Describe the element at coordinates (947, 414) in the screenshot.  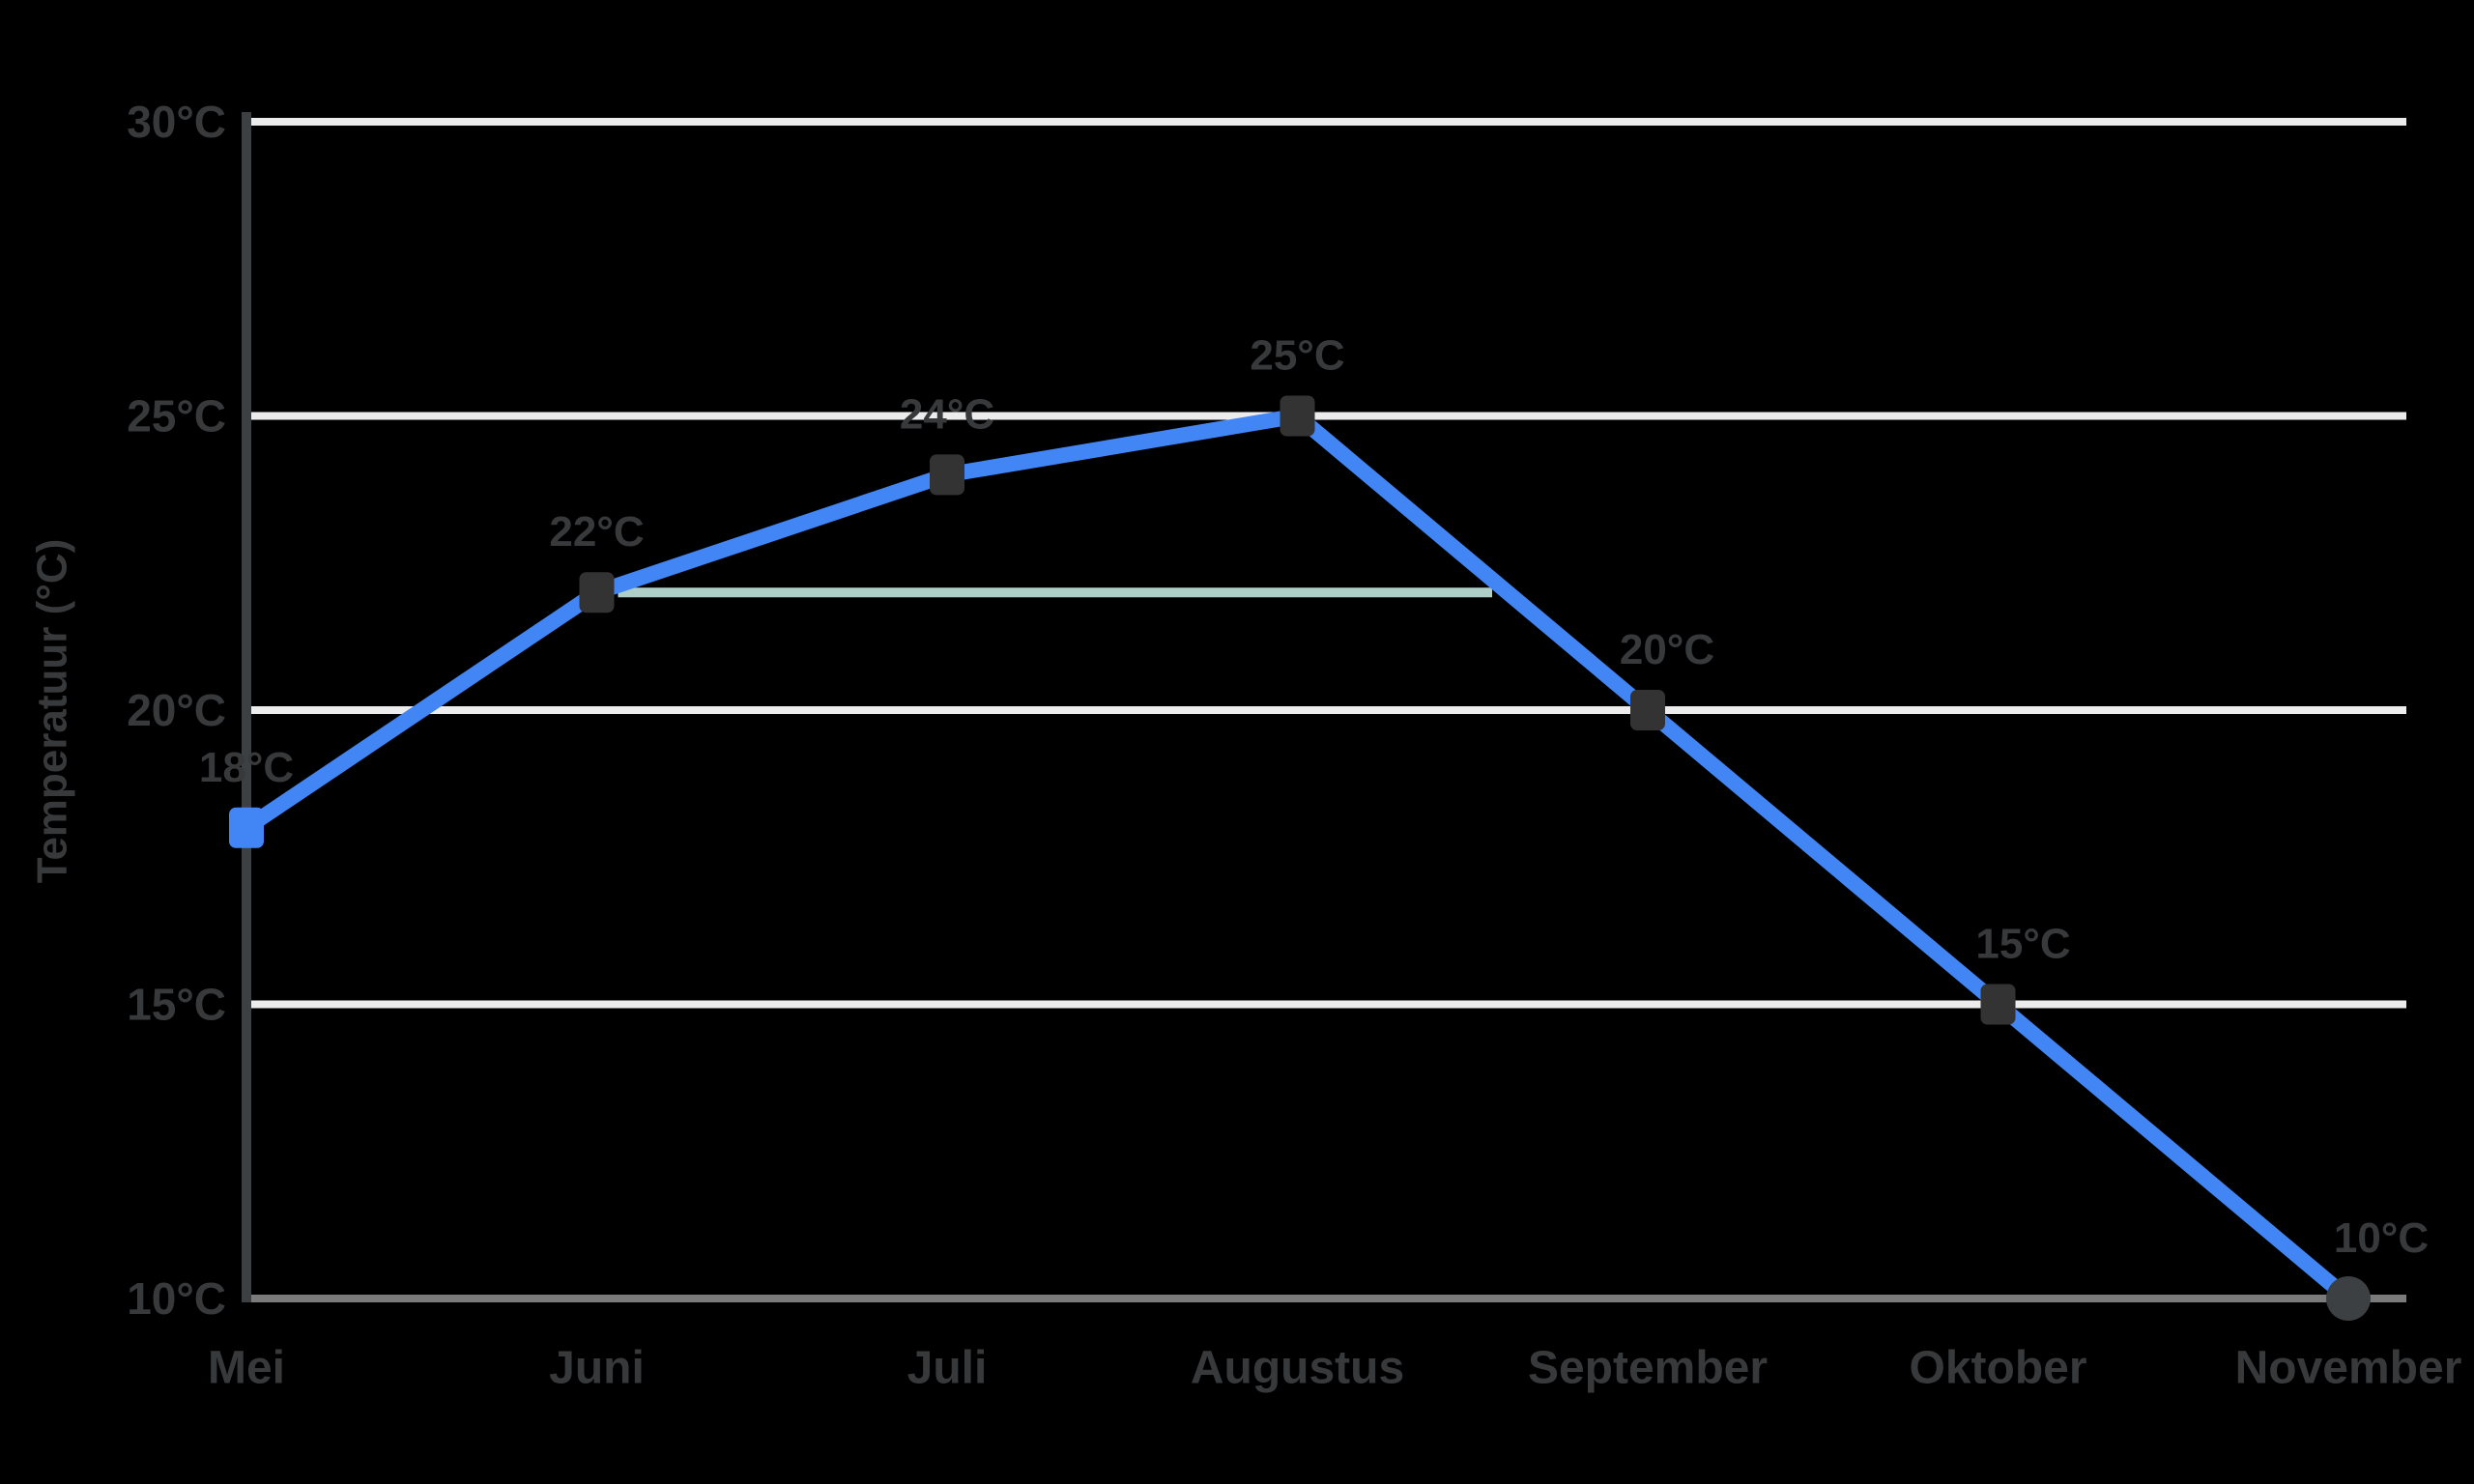
I see `data-point-label-juli: 24°C` at that location.